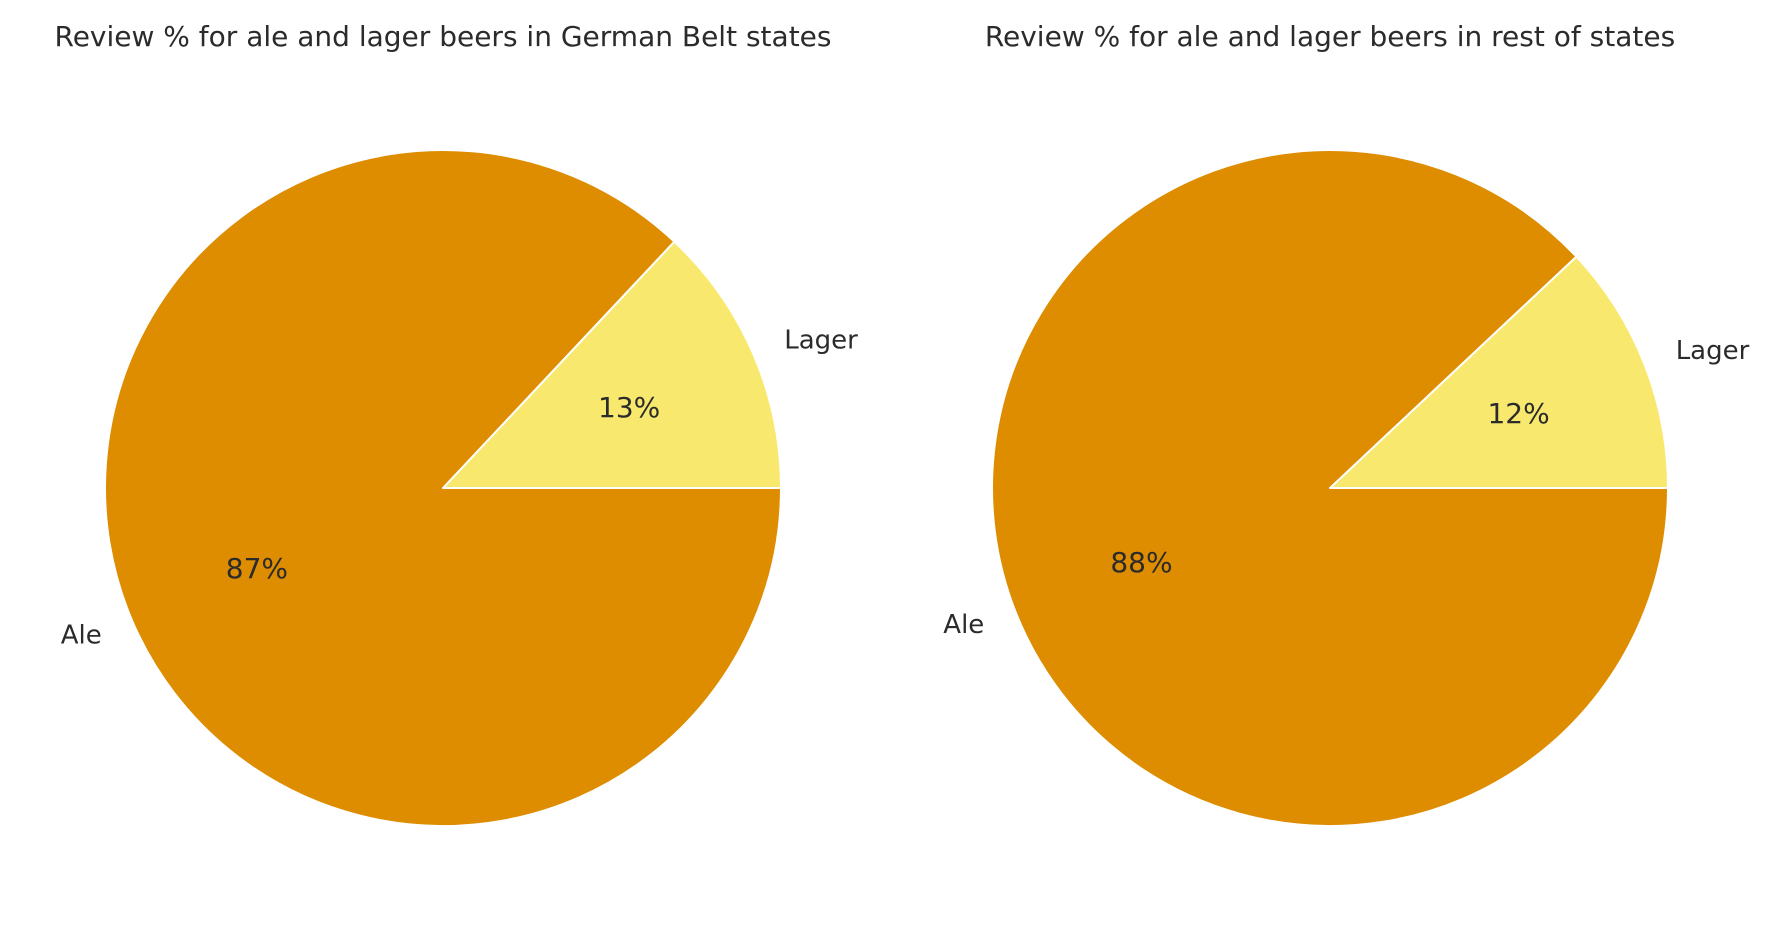  I want to click on pie-value-label-lager: 13%, so click(629, 407).